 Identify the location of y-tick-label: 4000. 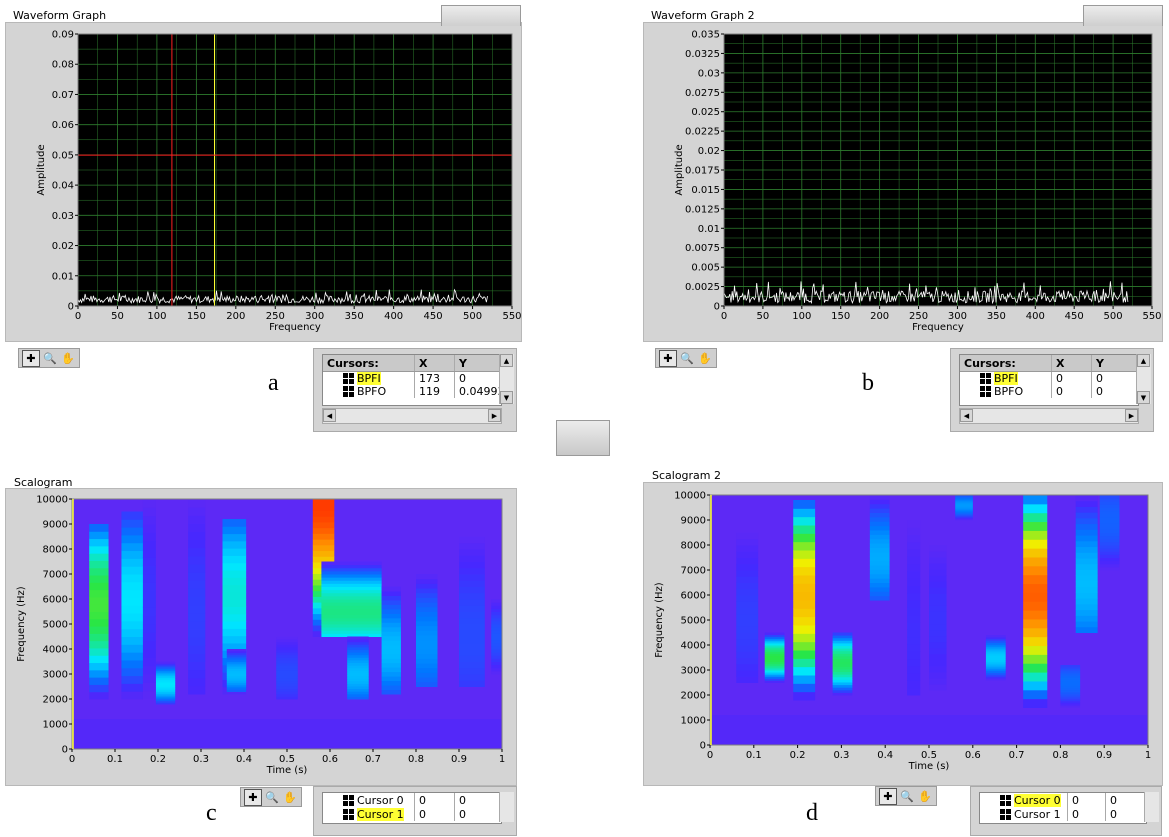
(55, 650).